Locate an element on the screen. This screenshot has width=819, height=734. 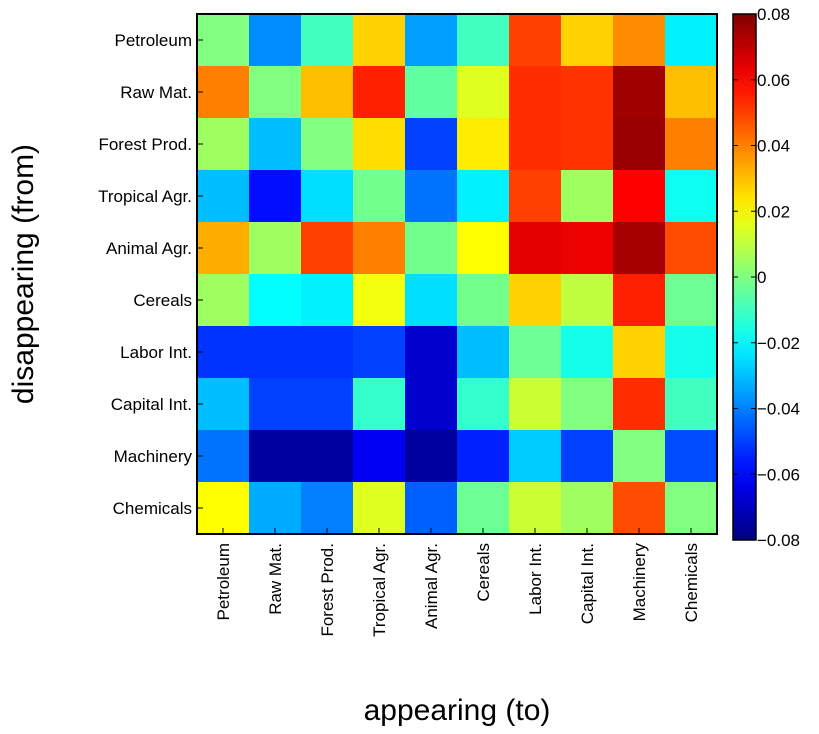
colorbar: 0.08 0.06 0.04 0.02 0 −0.02 −0.04 −0.06 −0.08 is located at coordinates (766, 277).